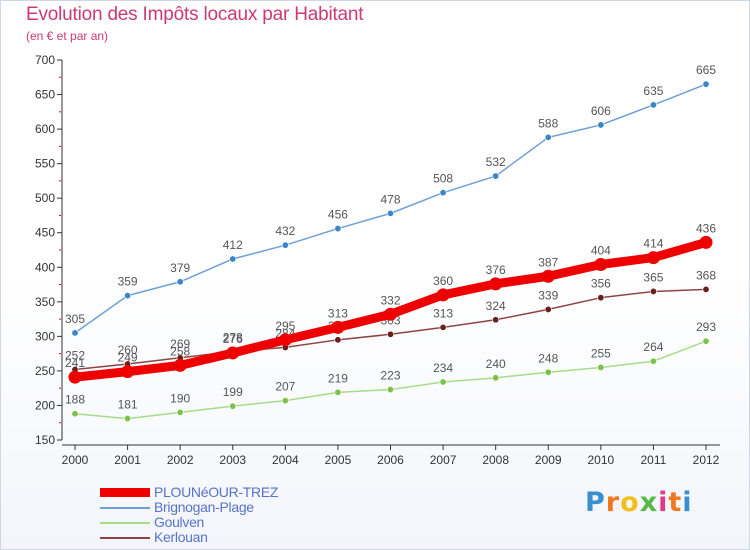 Image resolution: width=750 pixels, height=550 pixels. Describe the element at coordinates (233, 338) in the screenshot. I see `data-label: 278` at that location.